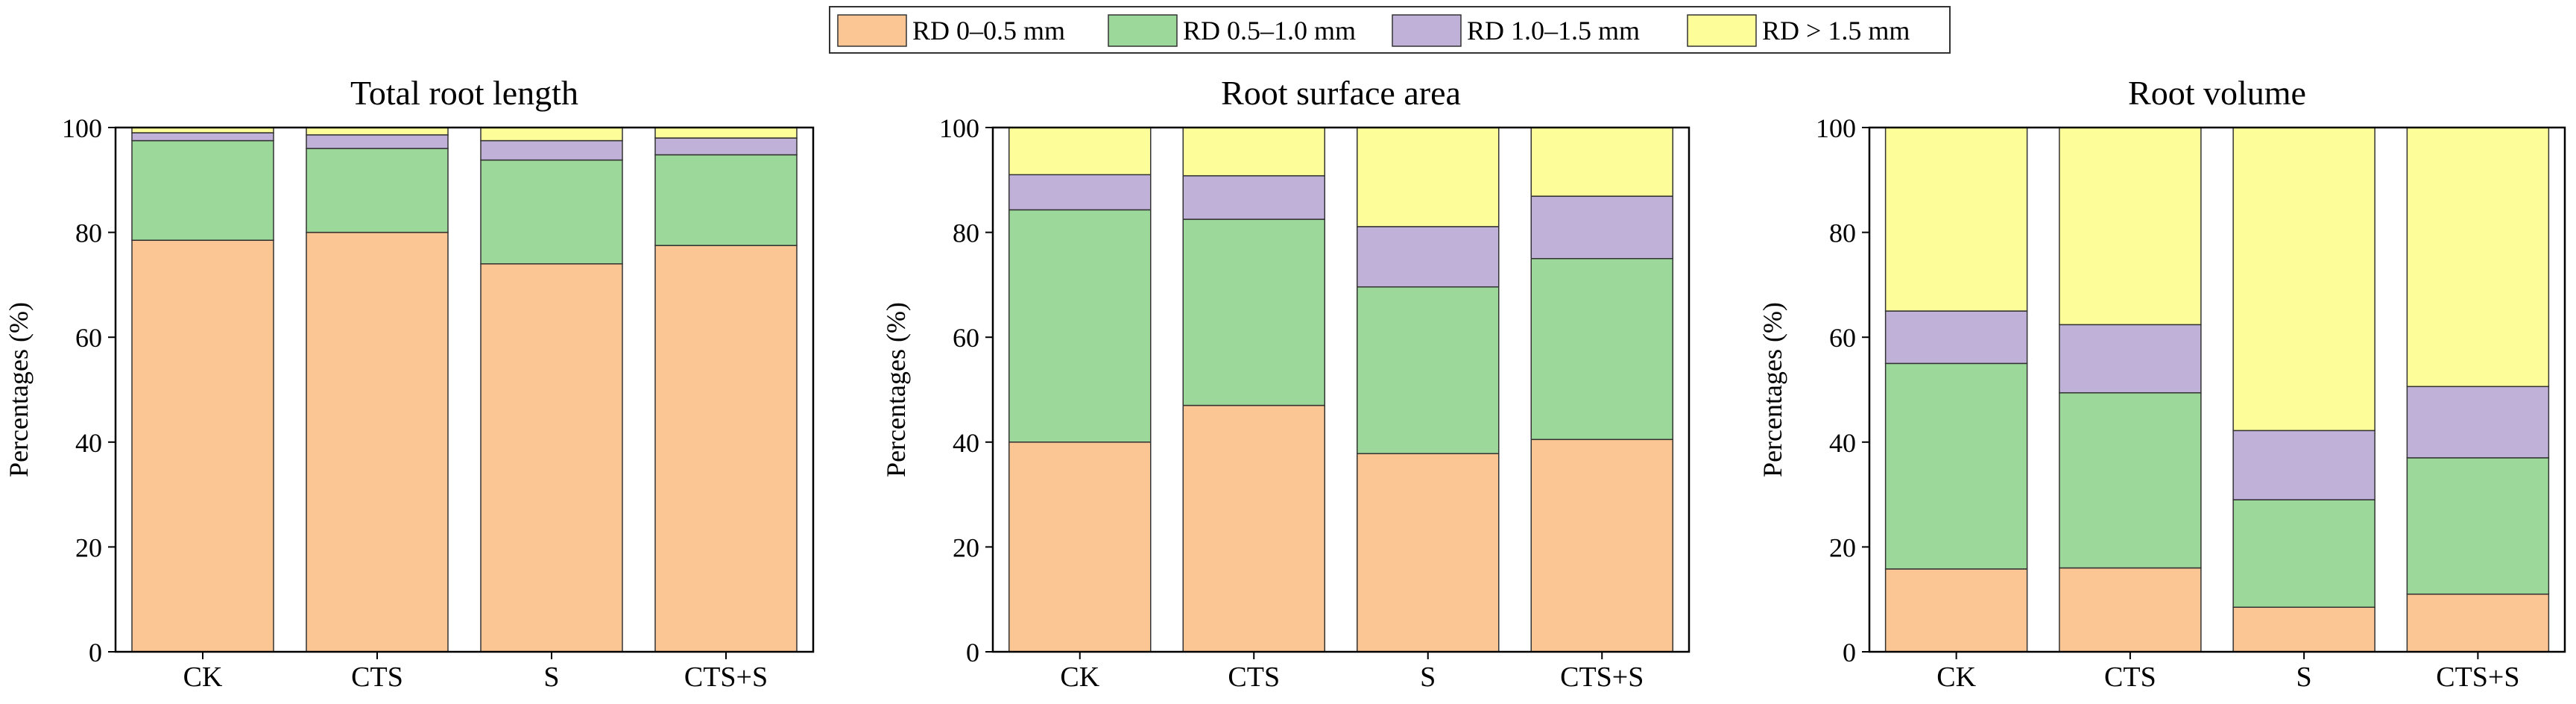 The width and height of the screenshot is (2576, 704). I want to click on legend-label: RD 0–0.5 mm, so click(989, 30).